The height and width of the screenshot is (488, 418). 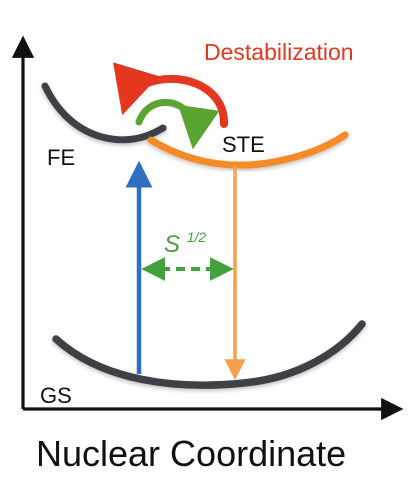 I want to click on fe-label: FE, so click(x=61, y=157).